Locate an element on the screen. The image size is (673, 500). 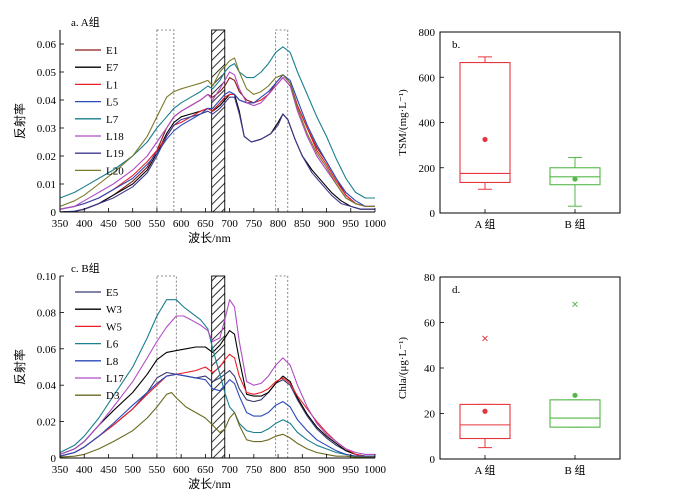
panel-title: d. is located at coordinates (456, 290).